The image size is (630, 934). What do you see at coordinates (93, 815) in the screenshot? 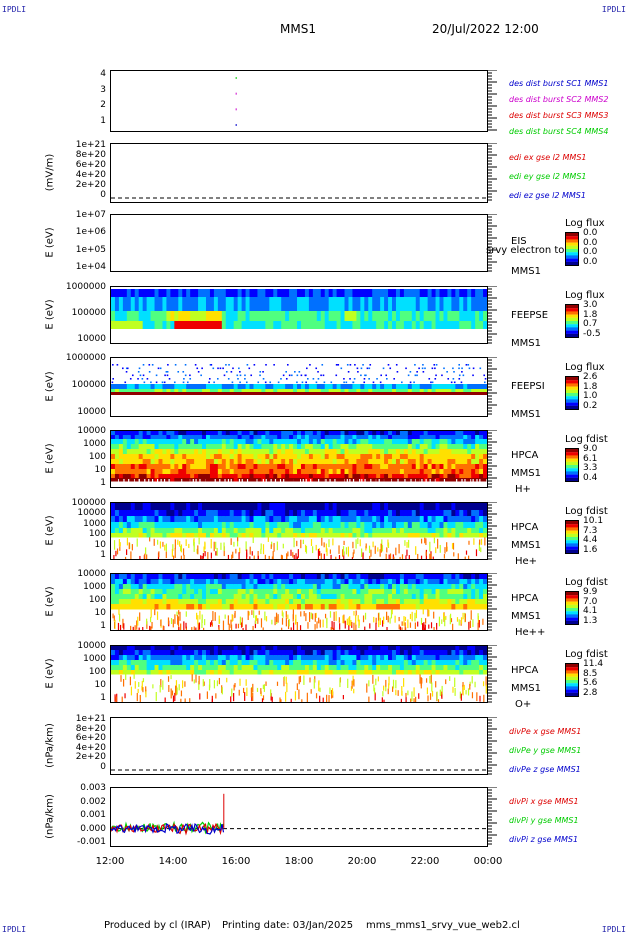
I see `panel-11-ytick: 0.001` at bounding box center [93, 815].